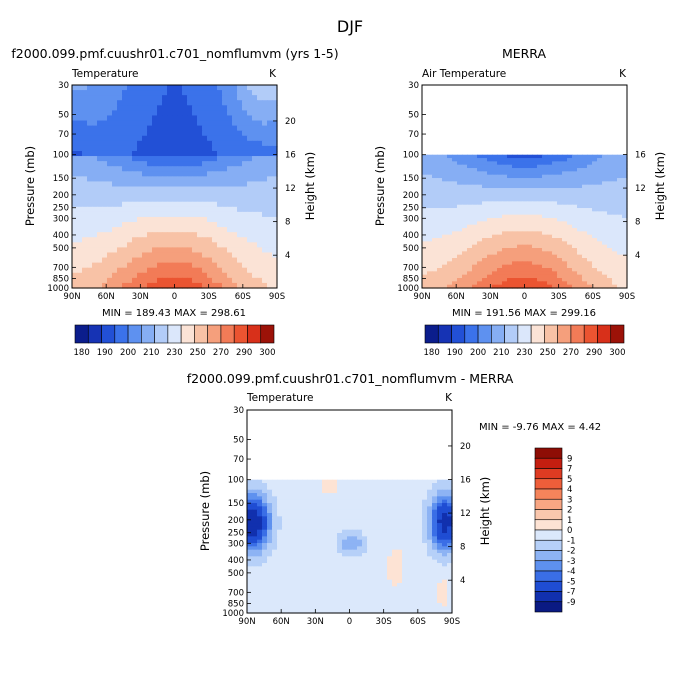 The image size is (700, 700). I want to click on x-tick-label: 90N, so click(71, 297).